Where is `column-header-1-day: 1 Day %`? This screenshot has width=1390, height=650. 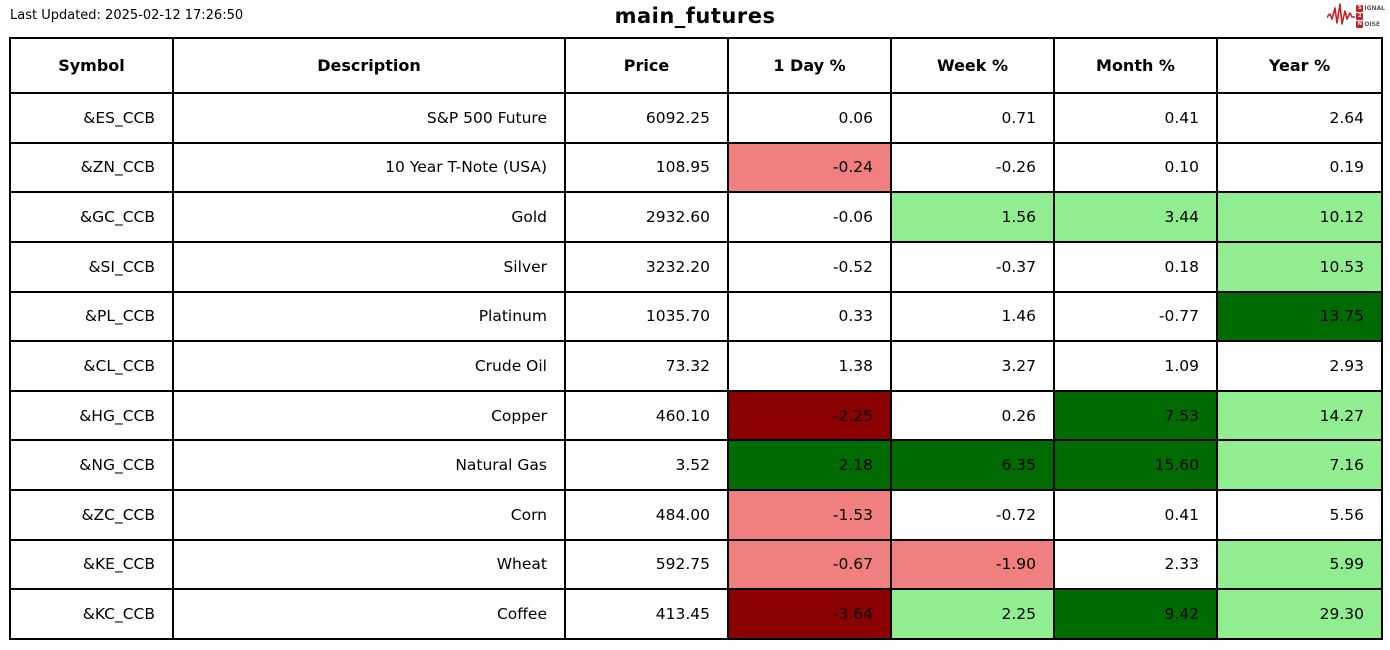
column-header-1-day: 1 Day % is located at coordinates (809, 65).